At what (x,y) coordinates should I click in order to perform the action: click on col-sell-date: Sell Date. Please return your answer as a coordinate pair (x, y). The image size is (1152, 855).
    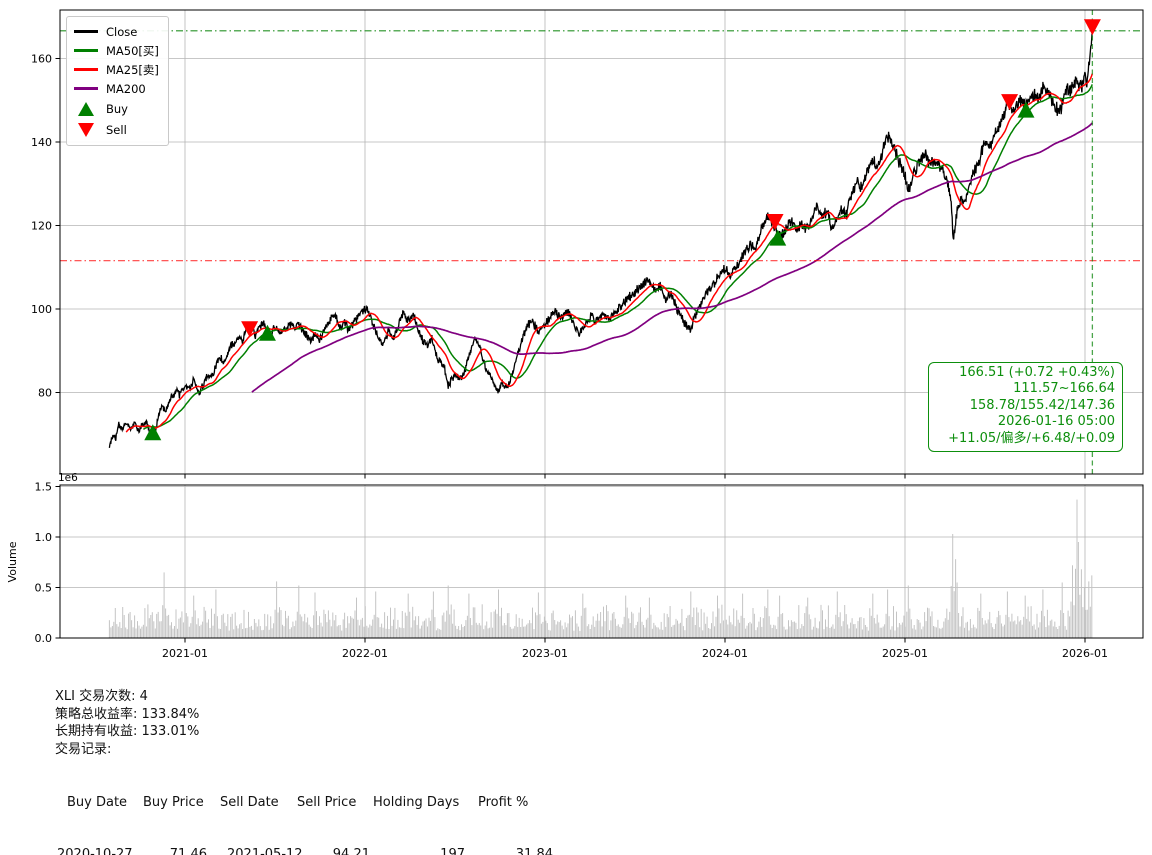
    Looking at the image, I should click on (249, 802).